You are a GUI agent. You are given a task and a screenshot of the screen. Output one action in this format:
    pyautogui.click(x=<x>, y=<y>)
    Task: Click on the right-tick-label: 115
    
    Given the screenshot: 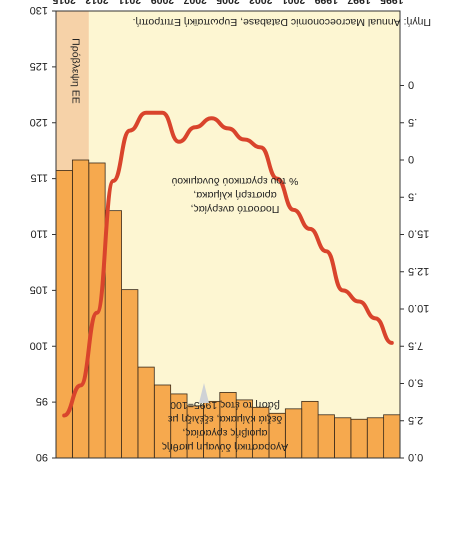 What is the action you would take?
    pyautogui.click(x=39, y=178)
    